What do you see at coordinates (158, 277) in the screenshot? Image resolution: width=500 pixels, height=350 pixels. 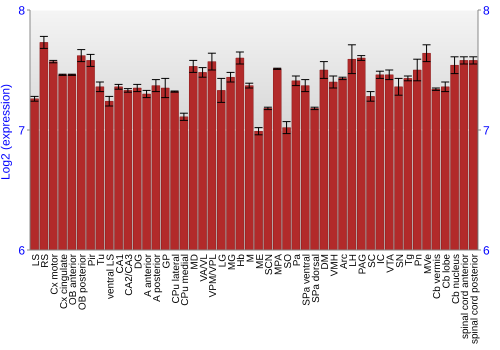 I see `x-tick-label: A posterior` at bounding box center [158, 277].